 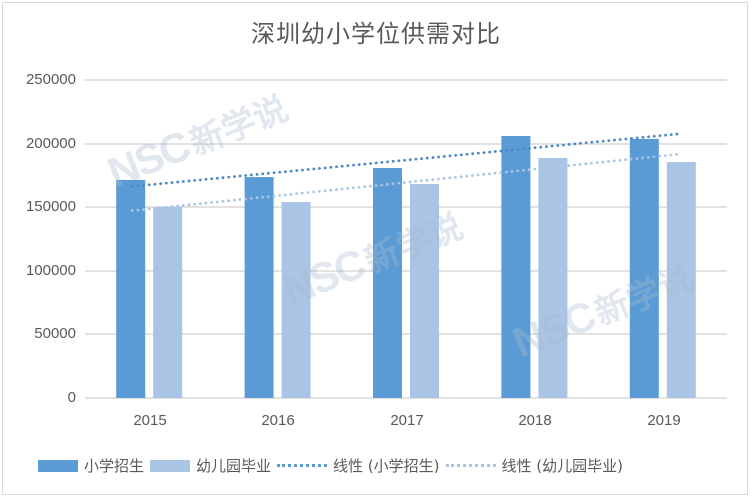 I want to click on chart-title: 深圳幼小学位供需对比, so click(x=376, y=34).